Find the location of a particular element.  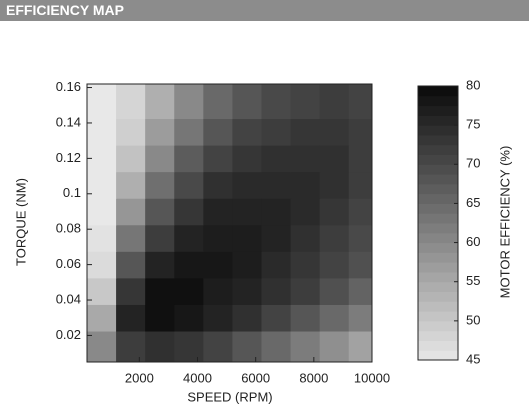

y-tick-label: 0.12 is located at coordinates (68, 157).